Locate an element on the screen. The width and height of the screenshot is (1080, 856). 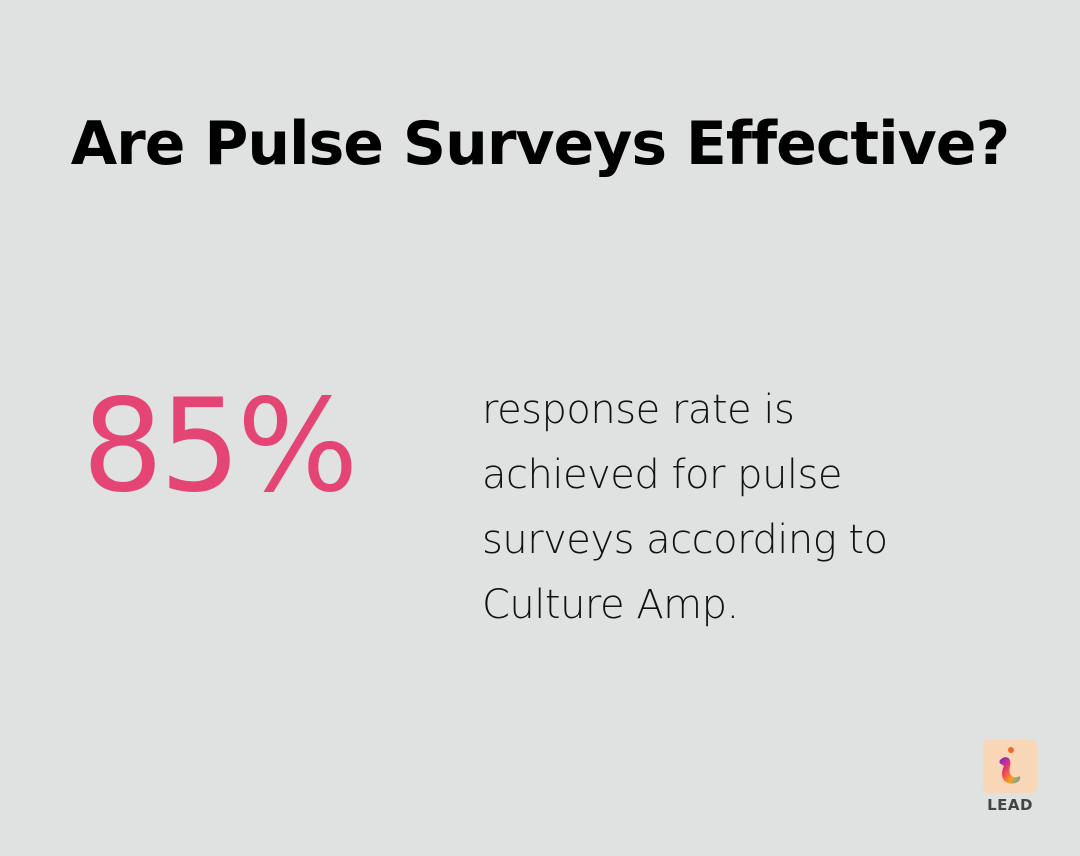
lead-logo: LEAD is located at coordinates (1010, 777).